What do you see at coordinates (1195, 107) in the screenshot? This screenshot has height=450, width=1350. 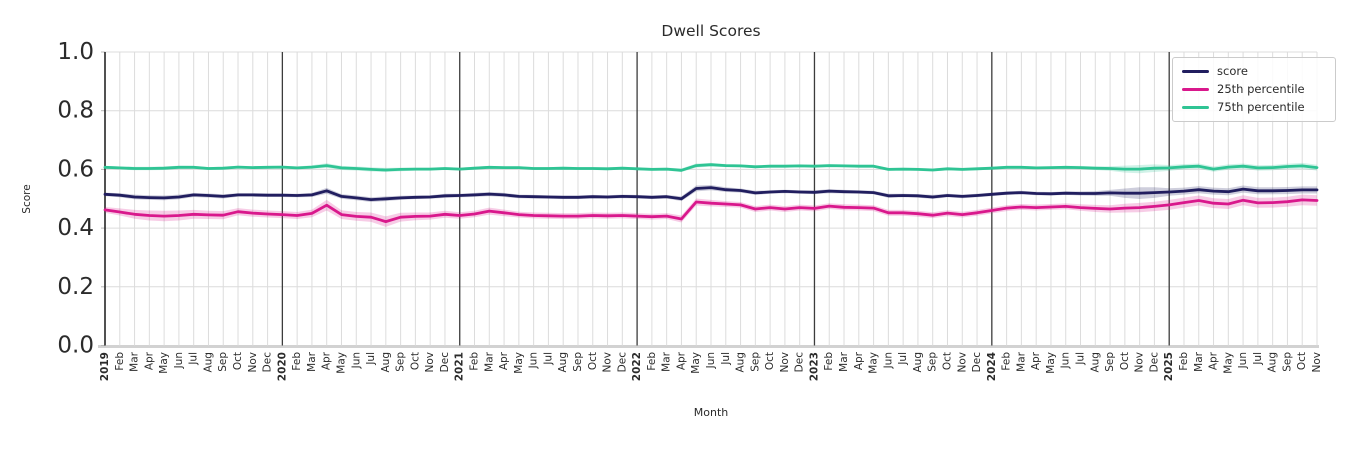 I see `legend-line-swatch-75th-percentile` at bounding box center [1195, 107].